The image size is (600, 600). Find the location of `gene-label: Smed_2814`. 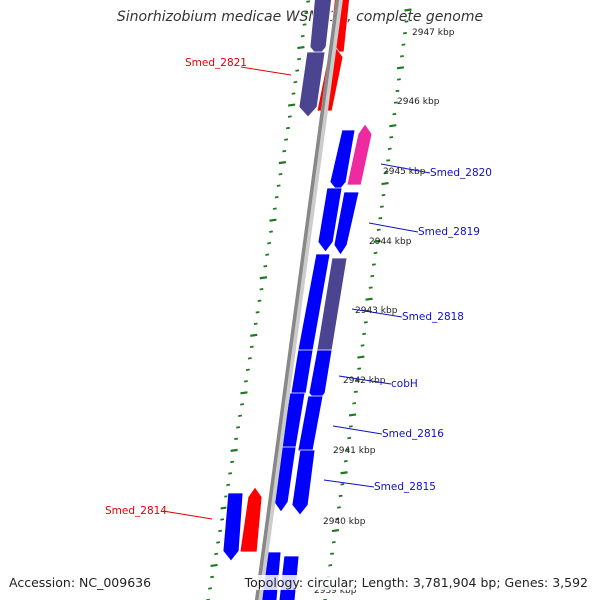

gene-label: Smed_2814 is located at coordinates (136, 511).